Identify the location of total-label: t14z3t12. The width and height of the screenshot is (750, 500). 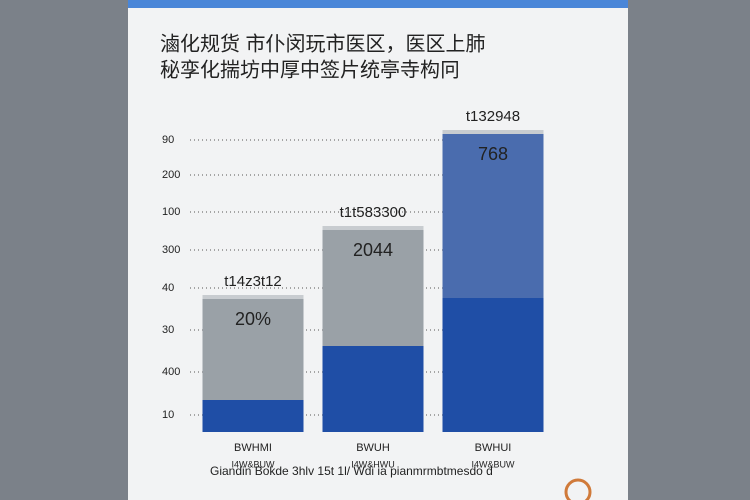
(253, 281).